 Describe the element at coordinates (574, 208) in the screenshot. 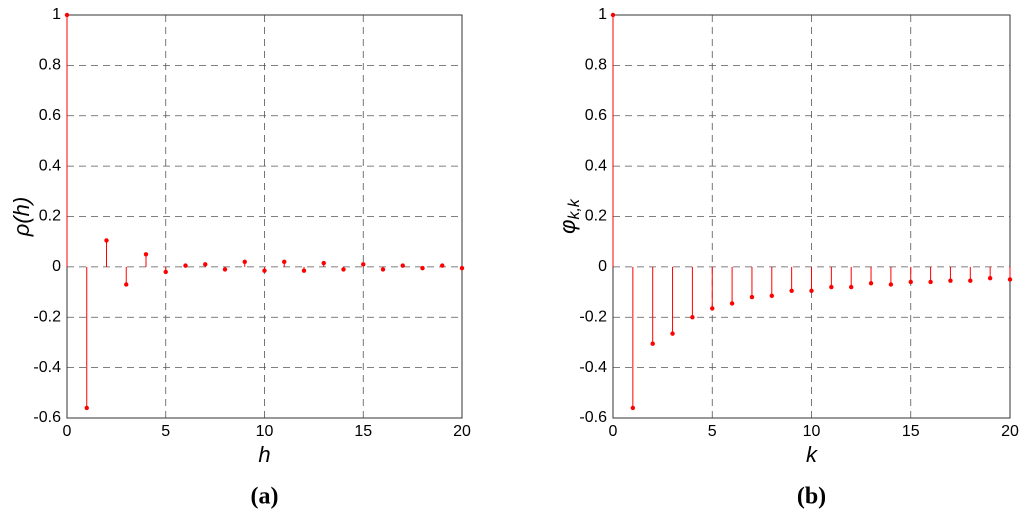

I see `y-axis-label-subscript: k,k` at that location.